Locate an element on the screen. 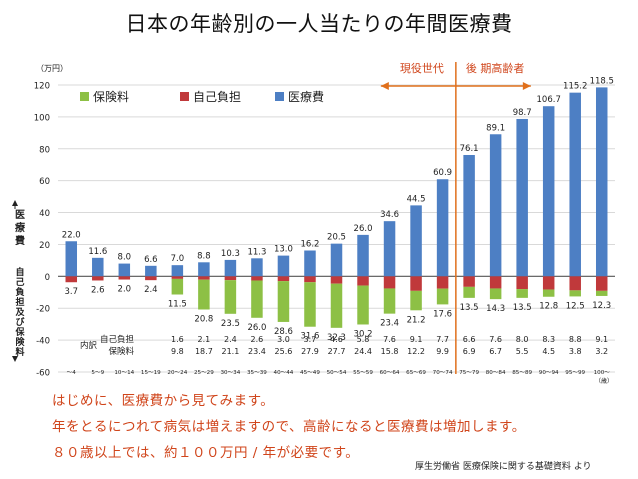  negative-value-label: 23.5 is located at coordinates (230, 324).